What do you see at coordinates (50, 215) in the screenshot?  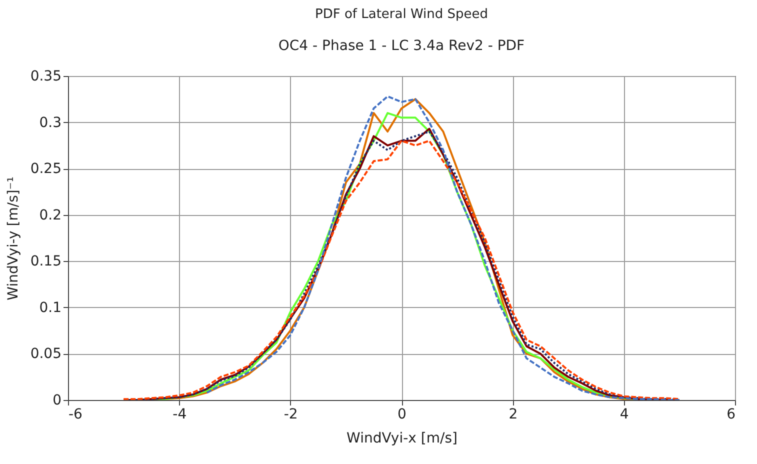 I see `y-tick-label: 0.2` at bounding box center [50, 215].